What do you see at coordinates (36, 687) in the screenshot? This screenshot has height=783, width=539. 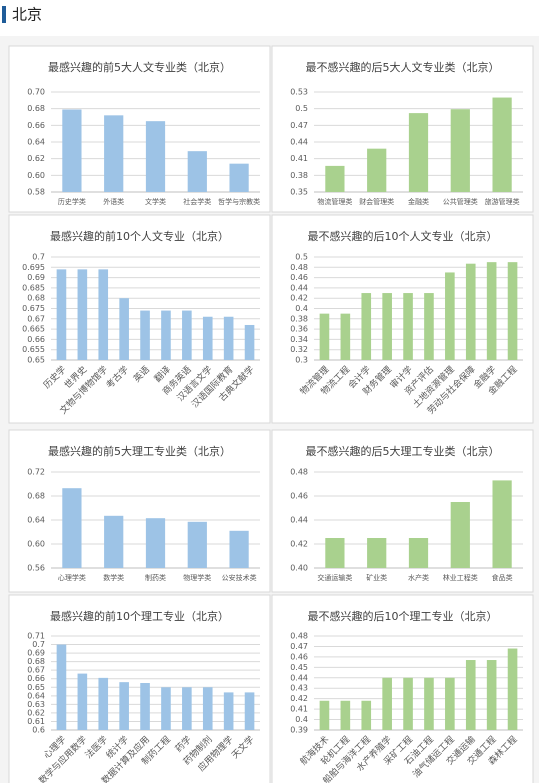 I see `y-tick-label: 0.65` at bounding box center [36, 687].